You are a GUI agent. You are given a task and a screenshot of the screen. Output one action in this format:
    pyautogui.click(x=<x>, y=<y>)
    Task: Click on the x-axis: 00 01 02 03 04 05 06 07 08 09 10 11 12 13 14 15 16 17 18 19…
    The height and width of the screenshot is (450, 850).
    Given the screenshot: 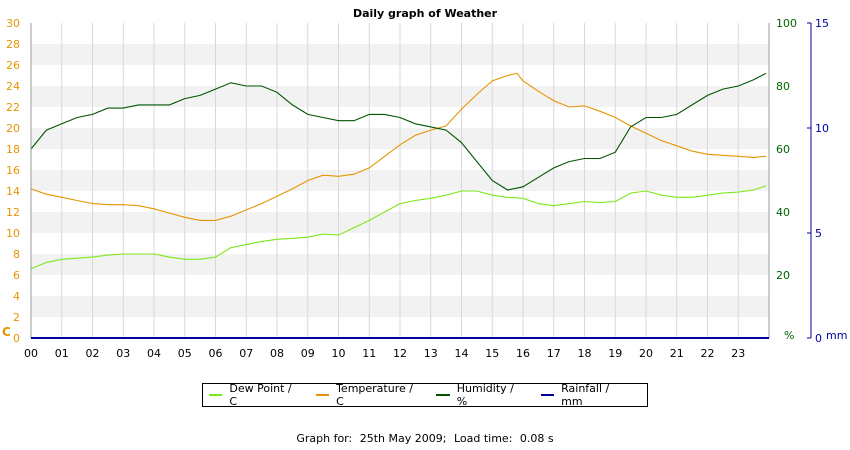 What is the action you would take?
    pyautogui.click(x=396, y=348)
    